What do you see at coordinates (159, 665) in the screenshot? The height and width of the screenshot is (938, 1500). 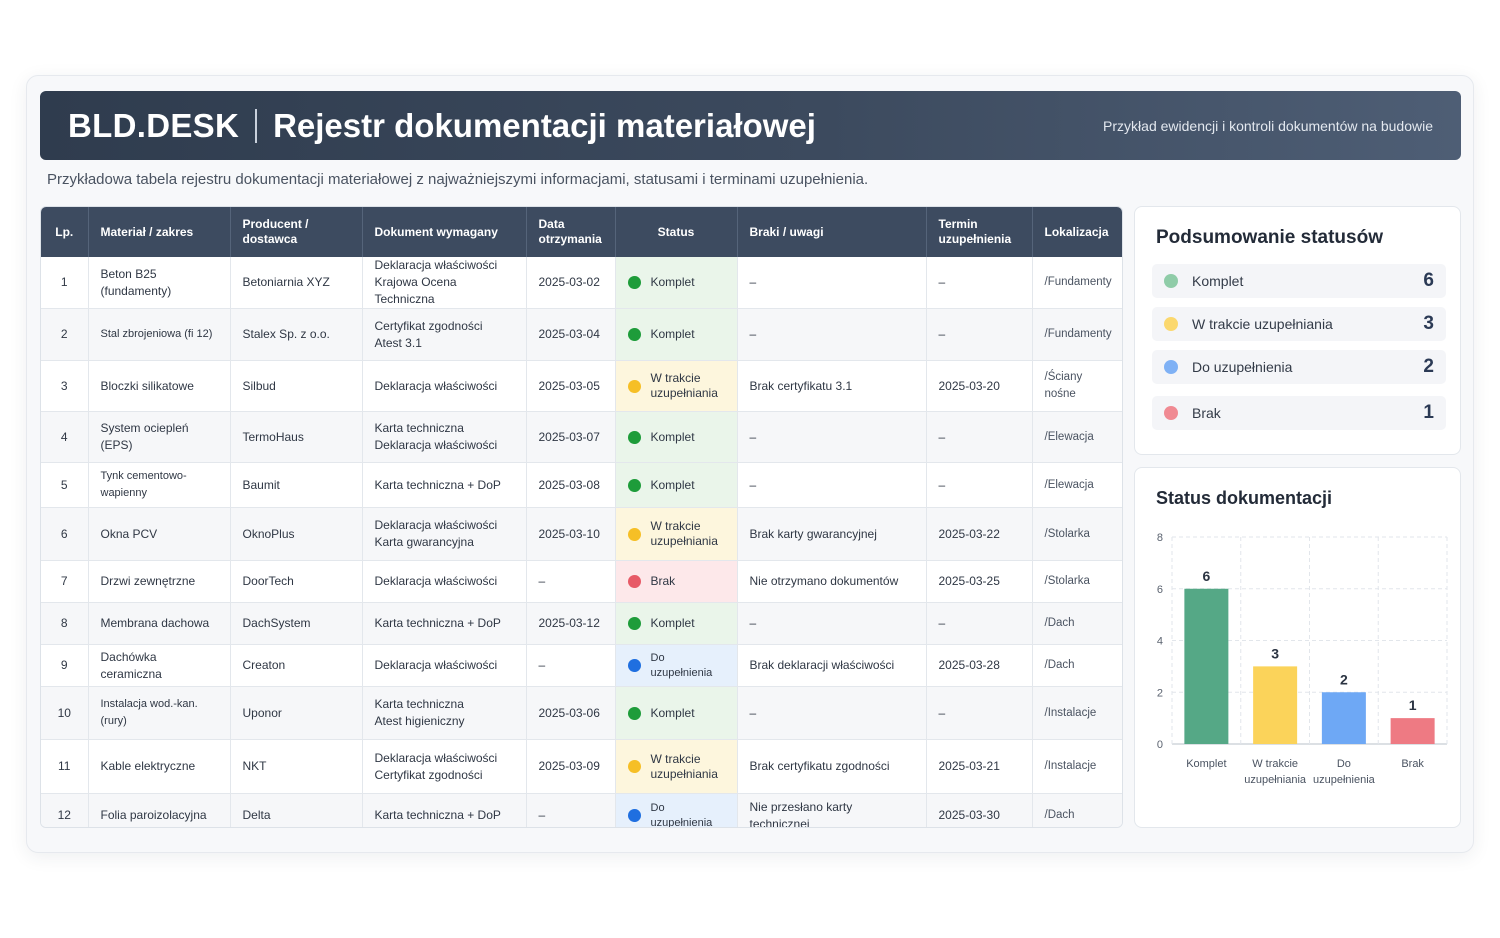 I see `cell-material: Dachówka ceramiczna` at bounding box center [159, 665].